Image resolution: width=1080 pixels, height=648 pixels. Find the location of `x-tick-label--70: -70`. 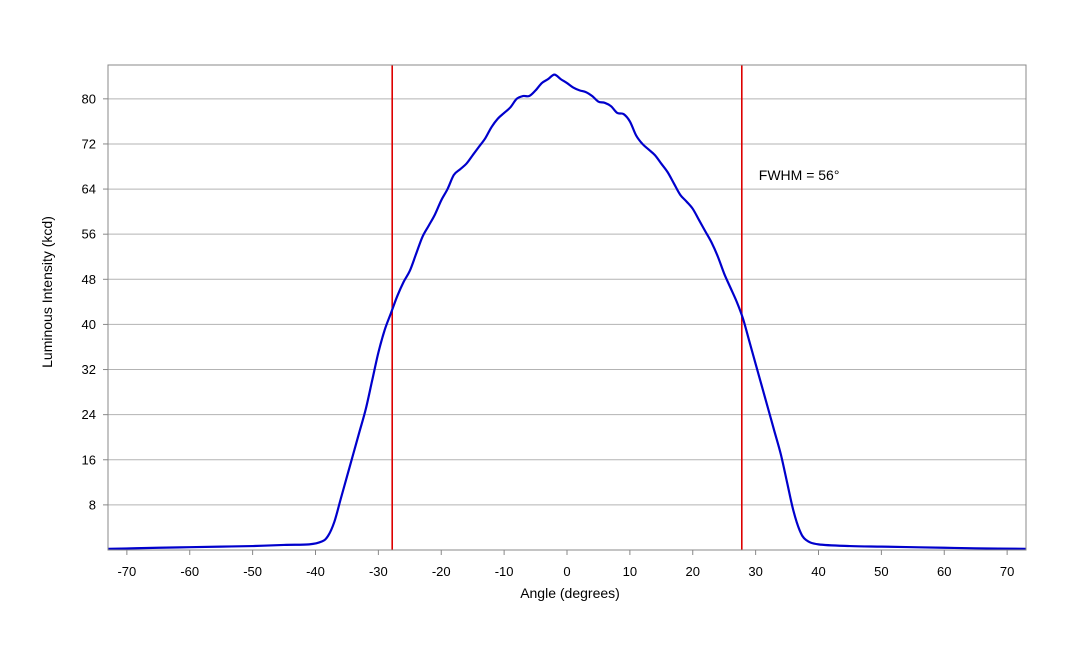

x-tick-label--70: -70 is located at coordinates (126, 571).